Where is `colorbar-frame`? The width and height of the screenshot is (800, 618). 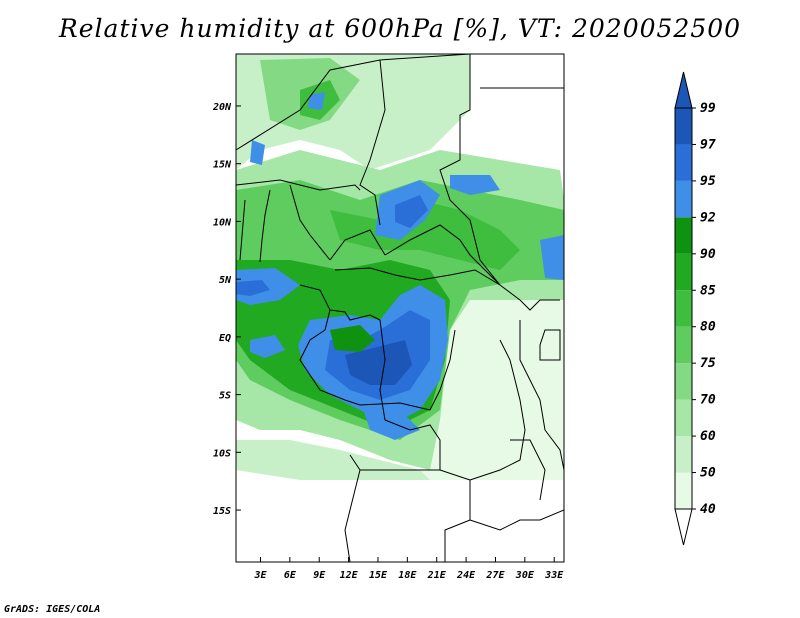
colorbar-frame is located at coordinates (683, 308).